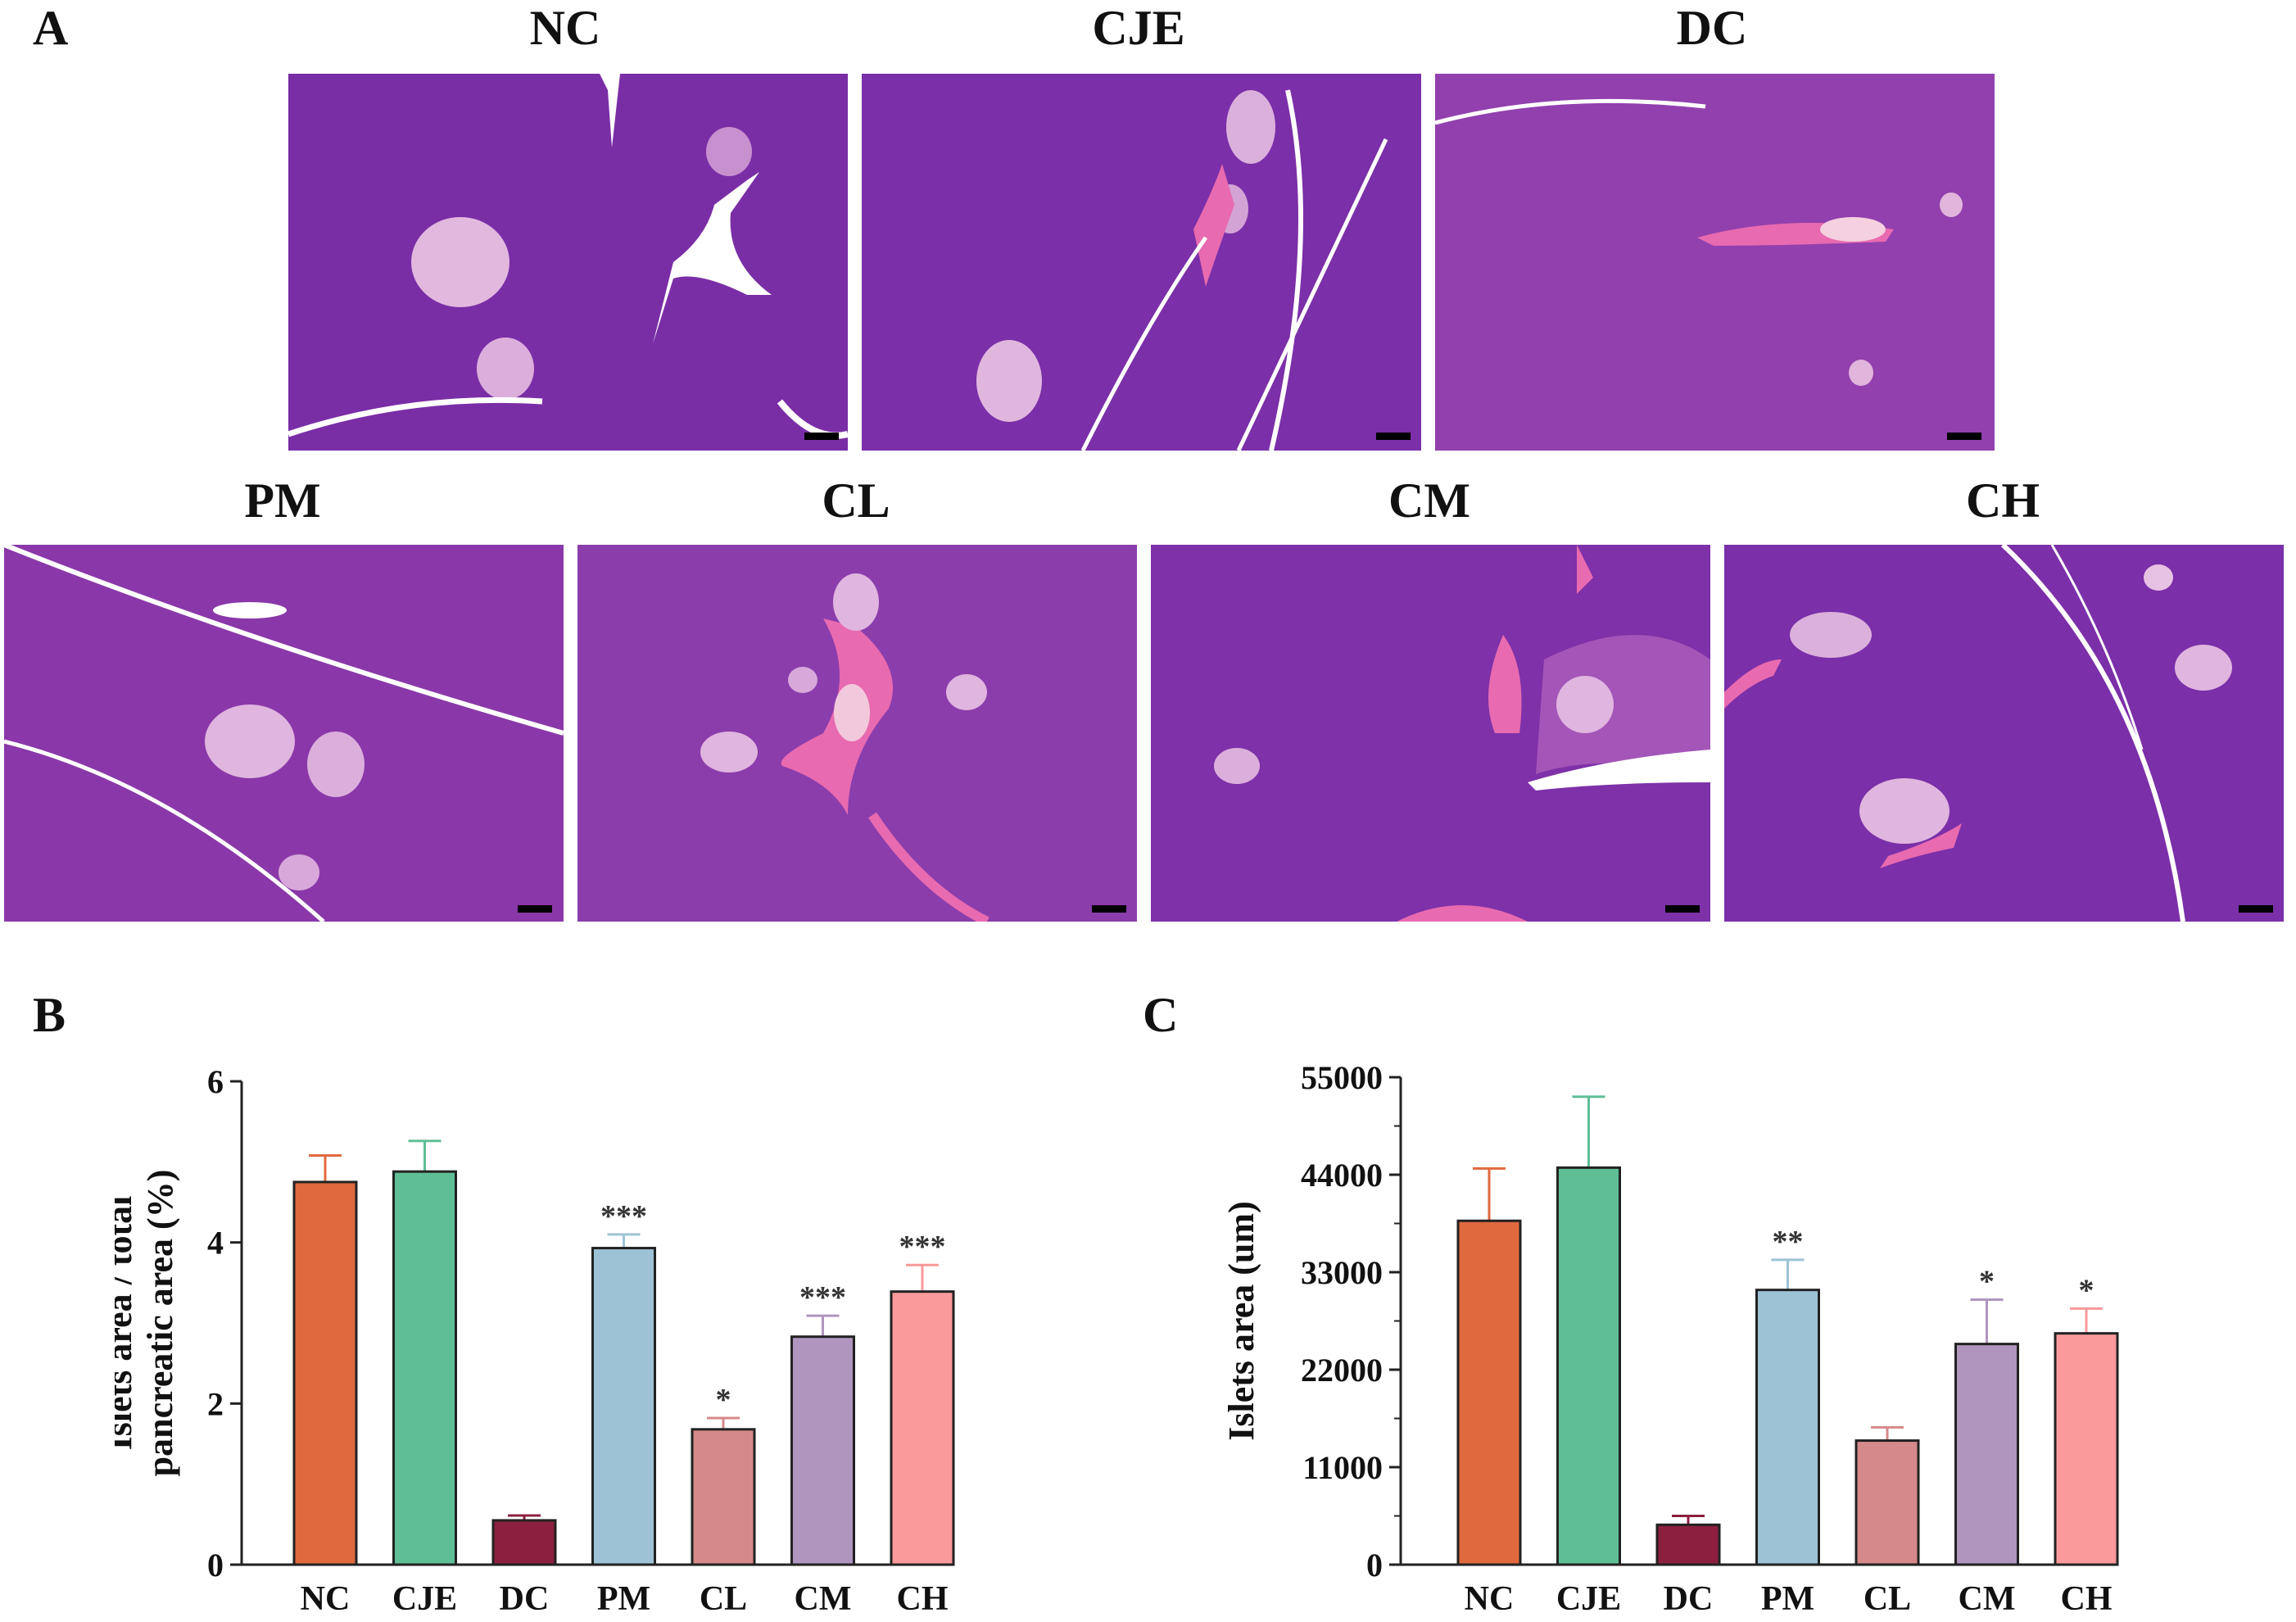 The image size is (2296, 1622). What do you see at coordinates (1138, 28) in the screenshot?
I see `micrograph-label-cje: CJE` at bounding box center [1138, 28].